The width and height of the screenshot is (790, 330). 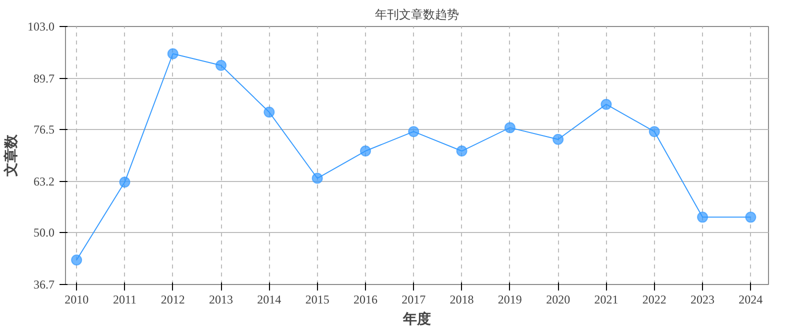 I want to click on y-tick-label: 103.0, so click(x=41, y=27).